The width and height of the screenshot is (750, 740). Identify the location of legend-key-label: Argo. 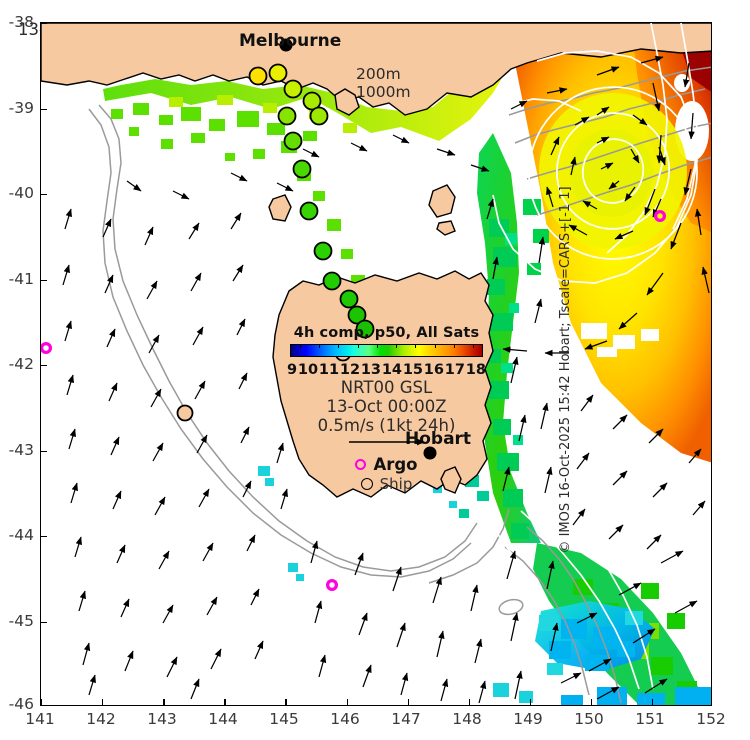
(395, 465).